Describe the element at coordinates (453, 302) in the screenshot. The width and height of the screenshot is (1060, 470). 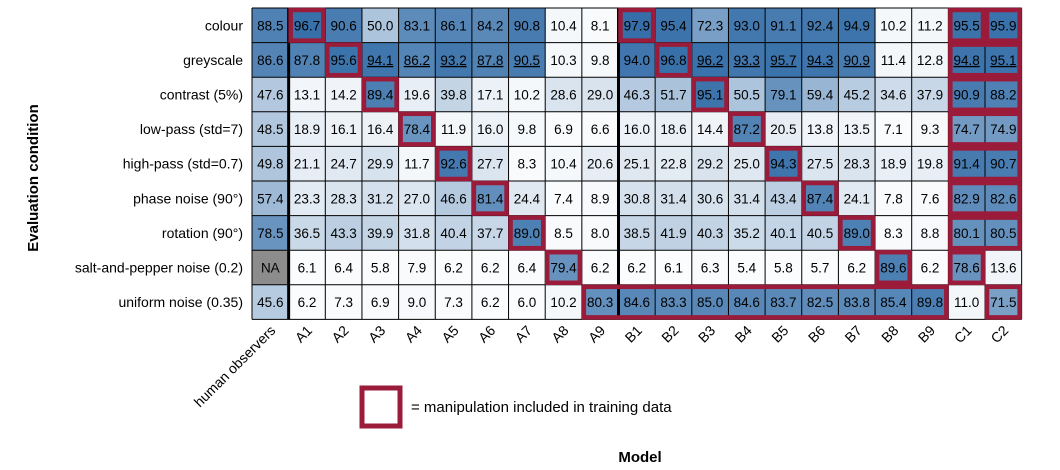
I see `cell-uniform-noise-0-35-a5` at that location.